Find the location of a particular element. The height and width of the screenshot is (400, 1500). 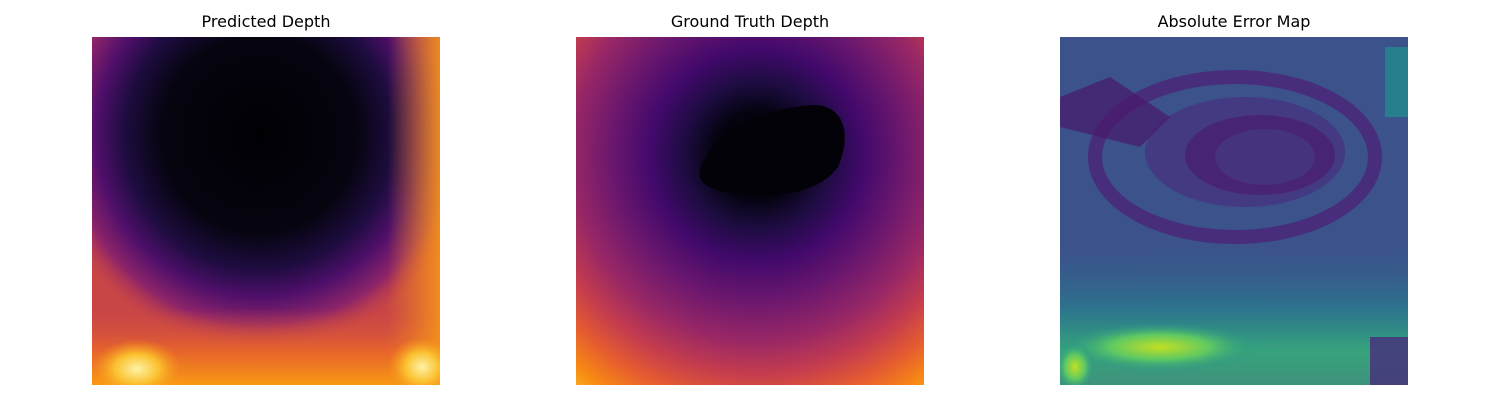

predicted-depth-title: Predicted Depth is located at coordinates (266, 21).